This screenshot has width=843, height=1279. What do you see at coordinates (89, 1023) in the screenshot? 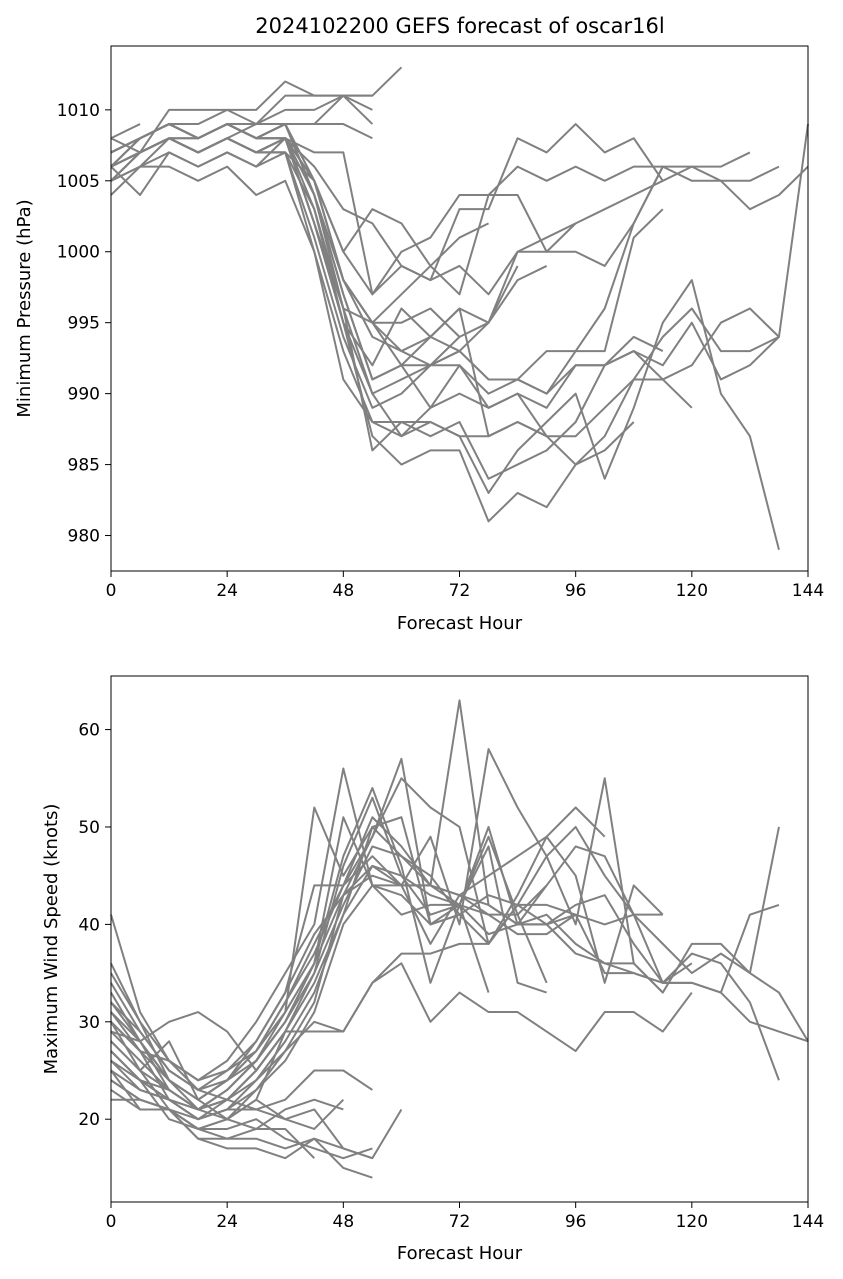
I see `wind-y-tick-label: 30` at bounding box center [89, 1023].